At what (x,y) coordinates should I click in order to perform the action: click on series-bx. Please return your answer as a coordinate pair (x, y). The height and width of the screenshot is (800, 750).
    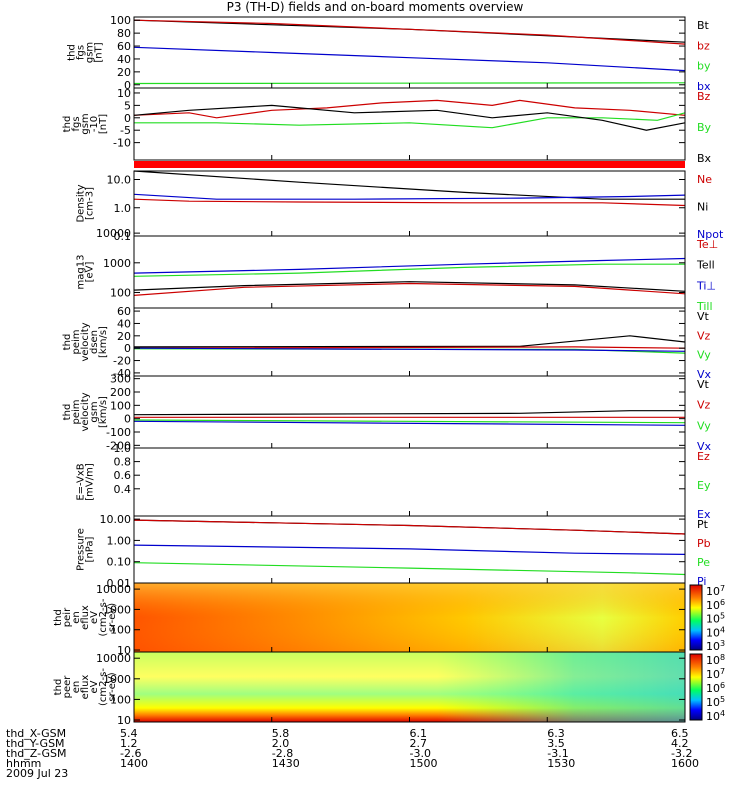
    Looking at the image, I should click on (409, 59).